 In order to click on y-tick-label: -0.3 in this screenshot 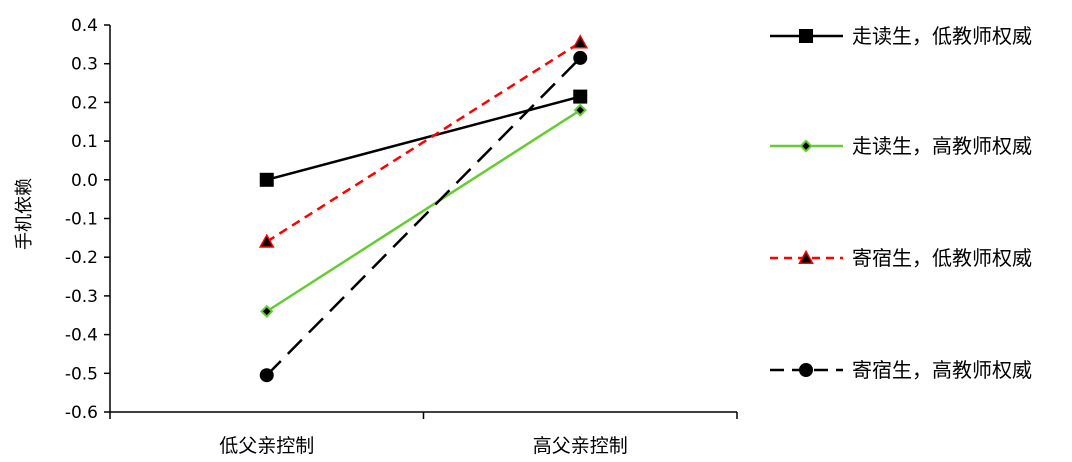, I will do `click(81, 297)`.